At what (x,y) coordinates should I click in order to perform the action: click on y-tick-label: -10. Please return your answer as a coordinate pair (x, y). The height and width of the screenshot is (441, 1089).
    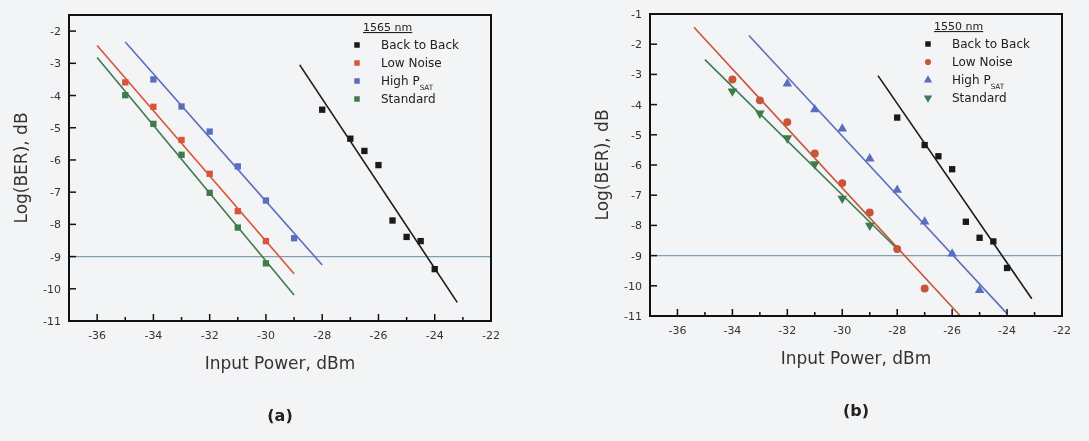
    Looking at the image, I should click on (52, 289).